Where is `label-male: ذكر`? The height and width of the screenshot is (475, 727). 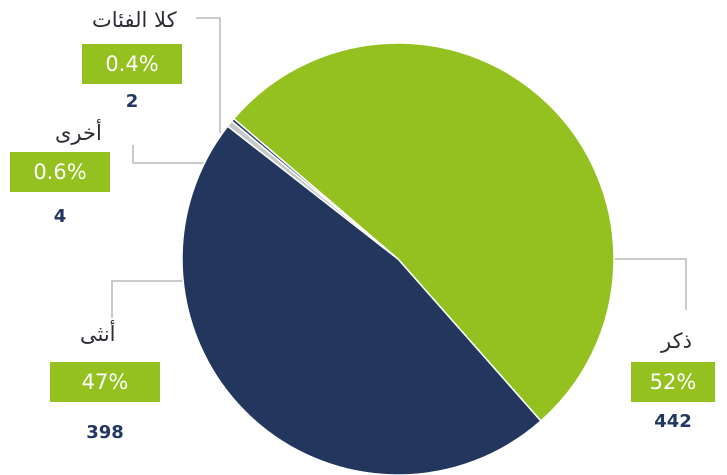
label-male: ذكر is located at coordinates (676, 341).